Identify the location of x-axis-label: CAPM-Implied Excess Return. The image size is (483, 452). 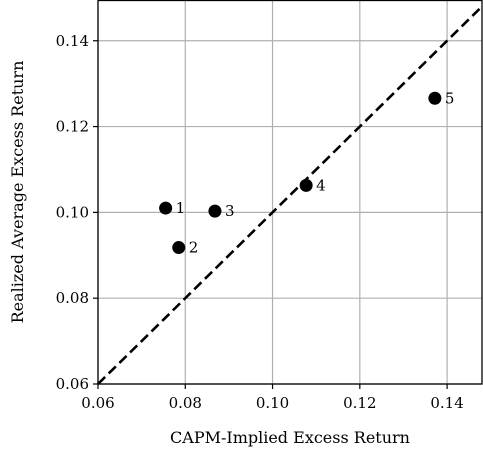
(290, 437).